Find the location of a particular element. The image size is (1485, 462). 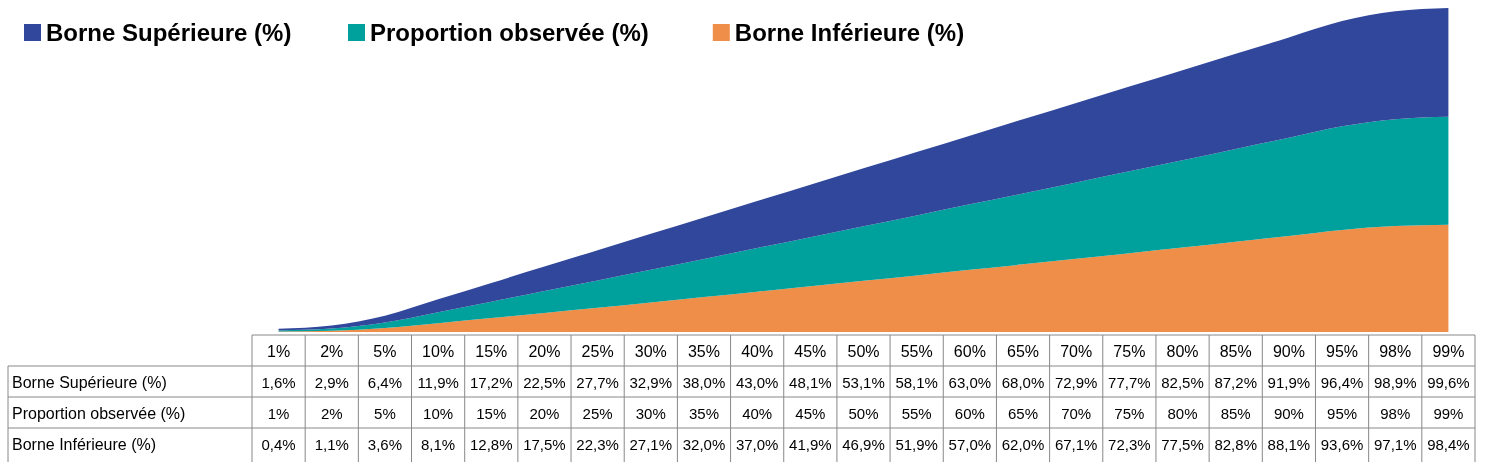

data-label: 32,9% is located at coordinates (651, 382).